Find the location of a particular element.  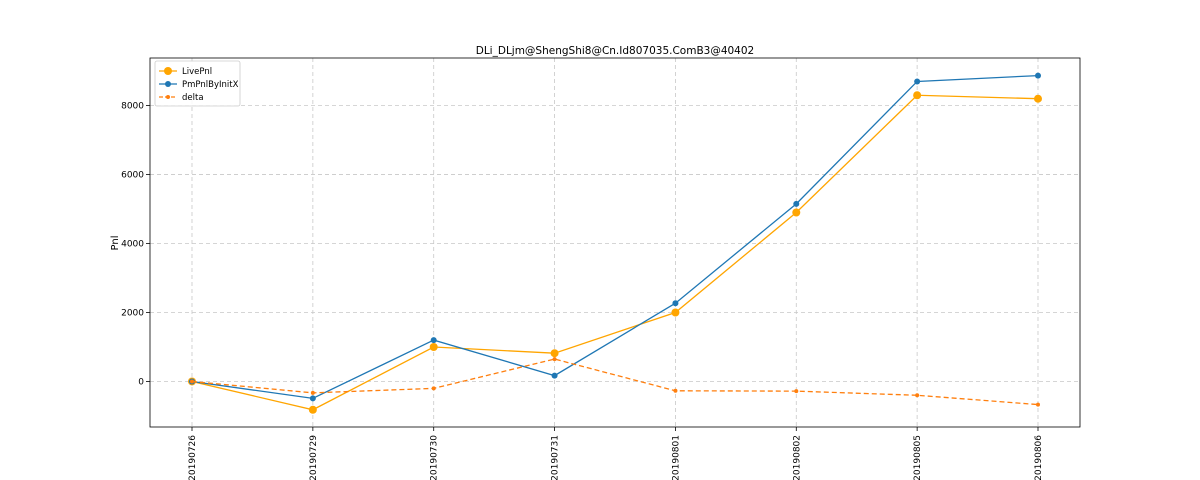

x-tick-label: 20190805 is located at coordinates (918, 457).